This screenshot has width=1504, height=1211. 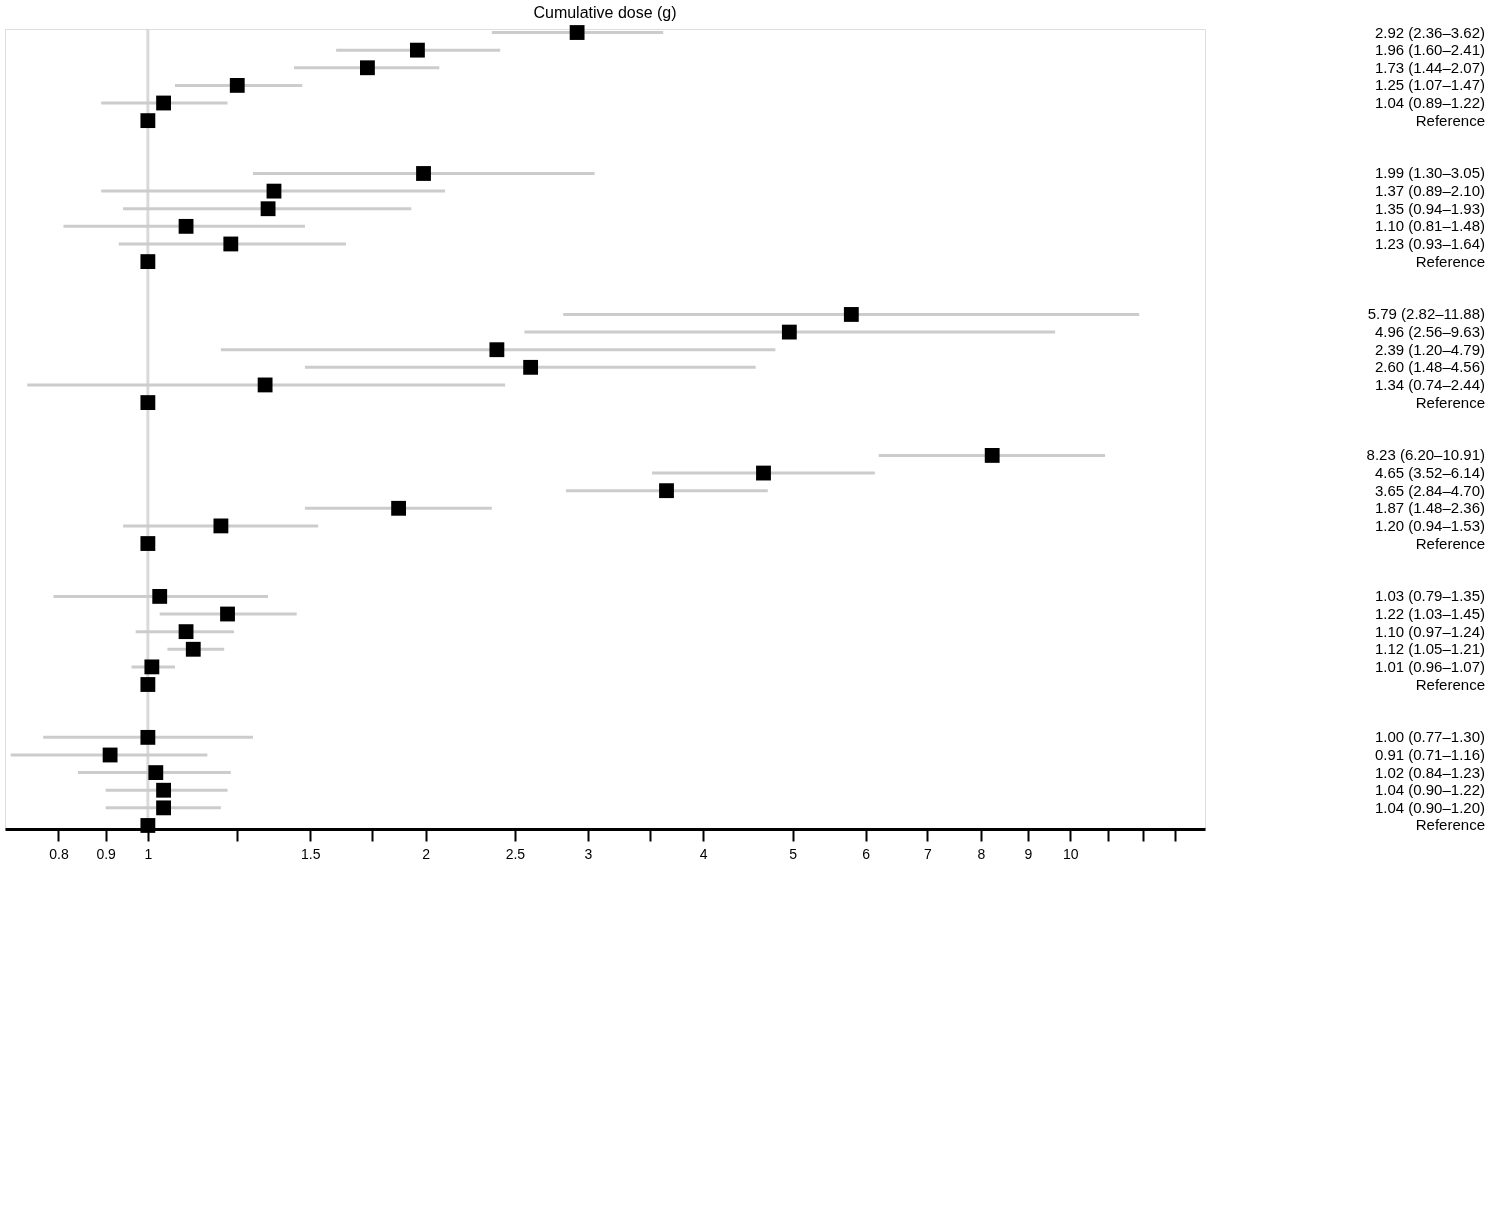 What do you see at coordinates (1429, 631) in the screenshot?
I see `data-label: 1.10 (0.97–1.24)` at bounding box center [1429, 631].